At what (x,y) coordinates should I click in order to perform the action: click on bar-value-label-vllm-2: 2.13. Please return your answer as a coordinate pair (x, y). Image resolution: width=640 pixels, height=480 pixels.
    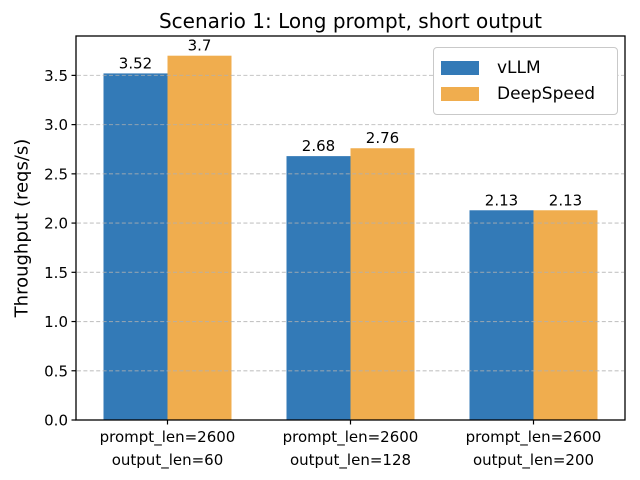
    Looking at the image, I should click on (501, 200).